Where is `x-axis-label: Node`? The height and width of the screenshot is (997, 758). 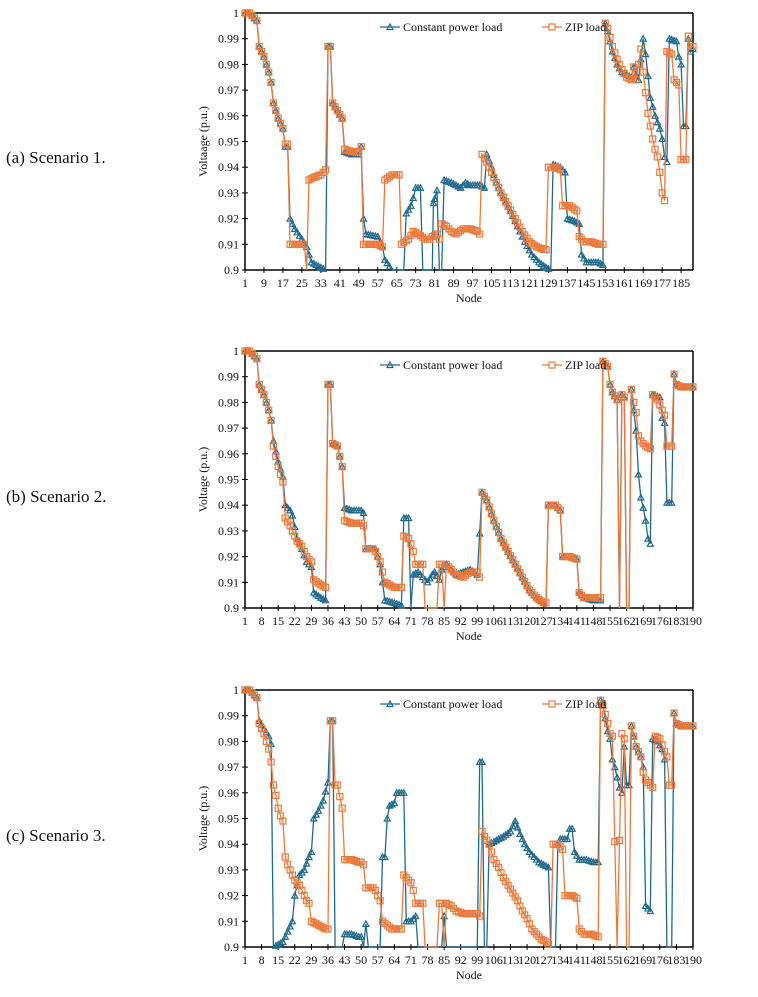 x-axis-label: Node is located at coordinates (469, 636).